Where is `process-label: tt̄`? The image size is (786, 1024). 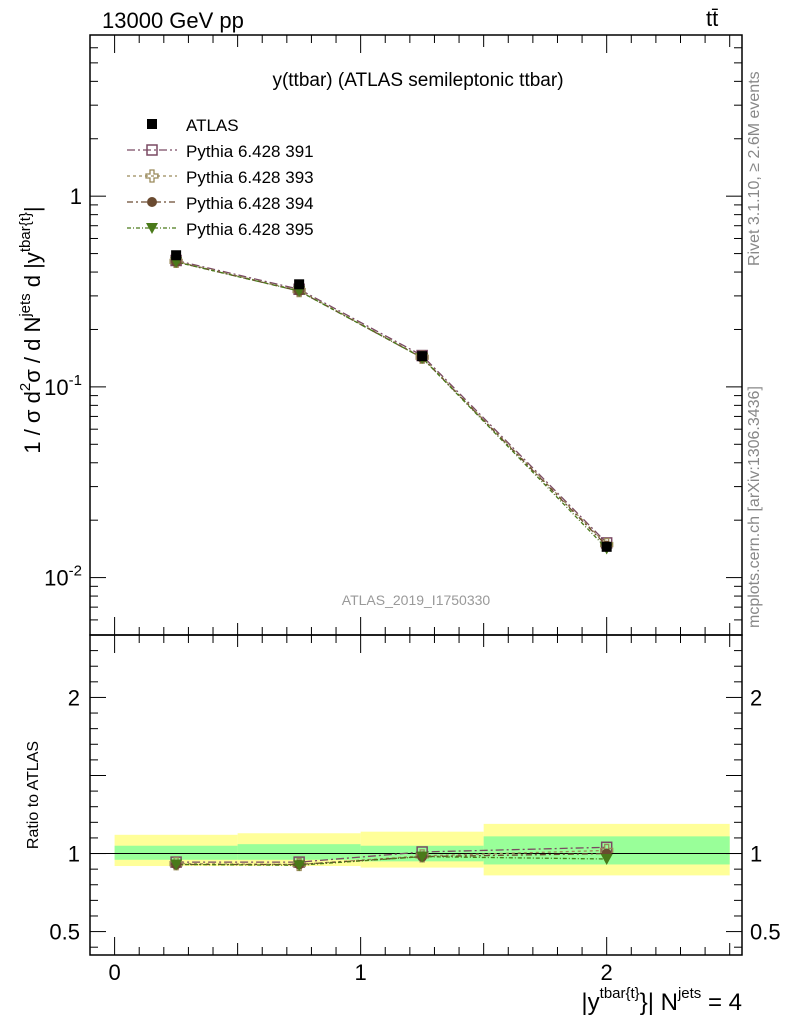 process-label: tt̄ is located at coordinates (712, 18).